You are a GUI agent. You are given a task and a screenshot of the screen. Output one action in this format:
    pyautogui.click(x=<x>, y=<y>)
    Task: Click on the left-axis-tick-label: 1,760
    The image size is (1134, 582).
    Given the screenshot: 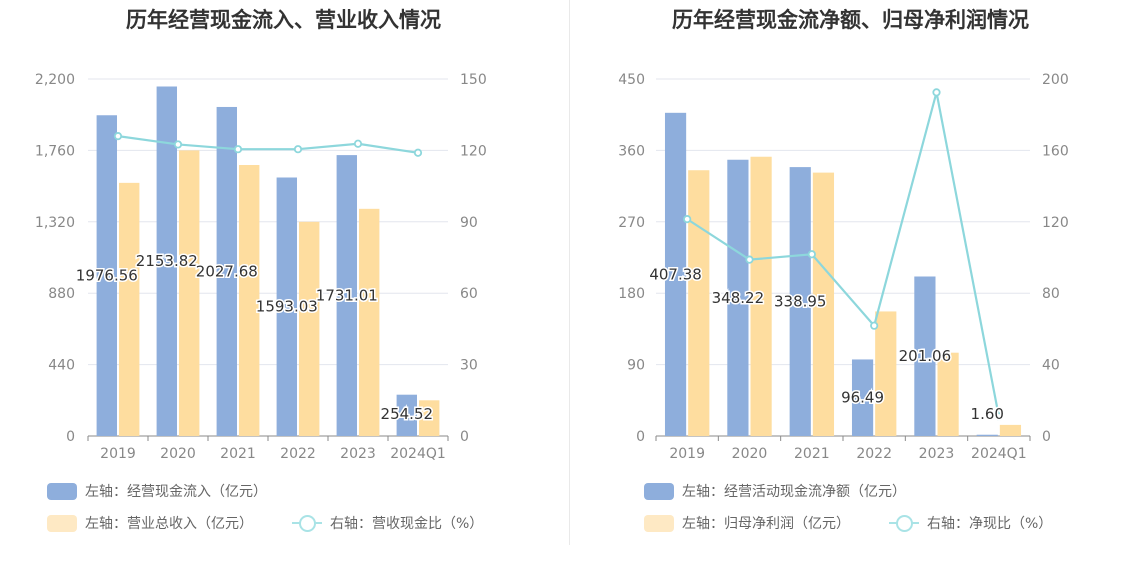 What is the action you would take?
    pyautogui.click(x=55, y=151)
    